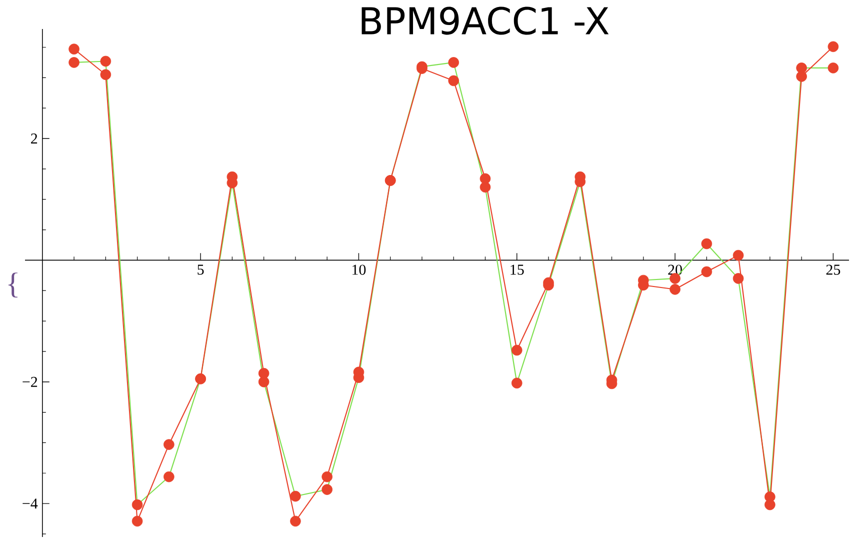 The image size is (852, 539). I want to click on x-tick-label: 25, so click(833, 269).